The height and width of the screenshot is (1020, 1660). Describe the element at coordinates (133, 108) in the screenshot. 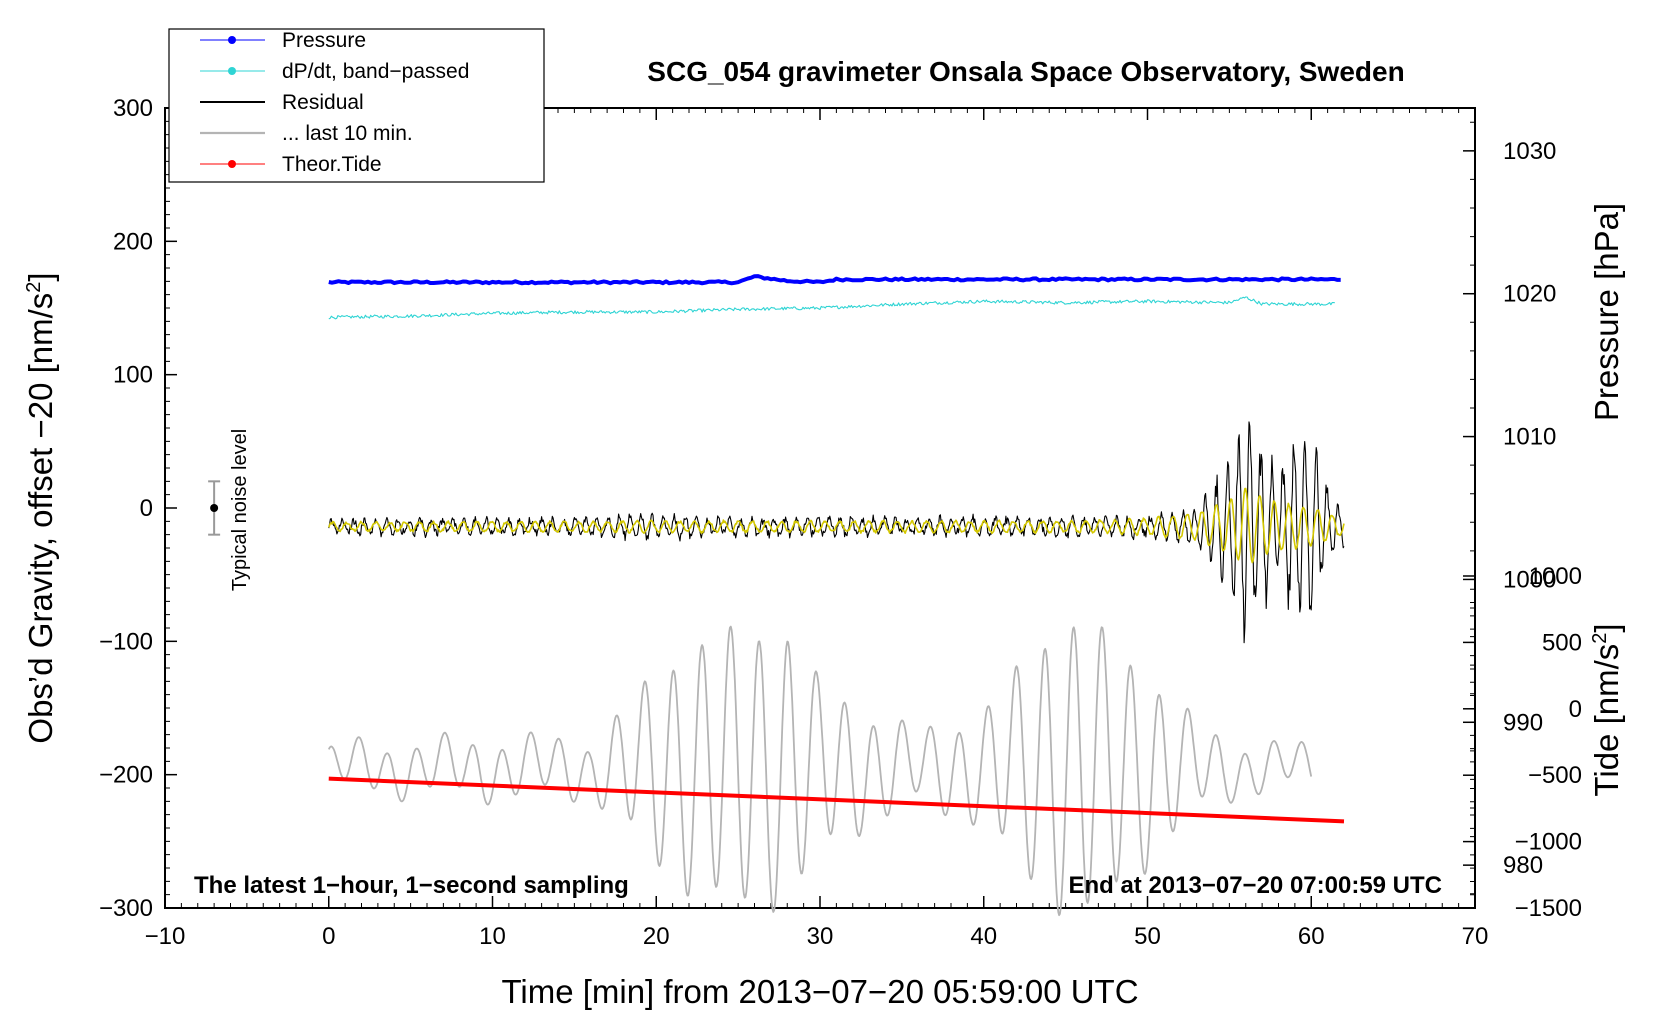

I see `y-tick-label: 300` at that location.